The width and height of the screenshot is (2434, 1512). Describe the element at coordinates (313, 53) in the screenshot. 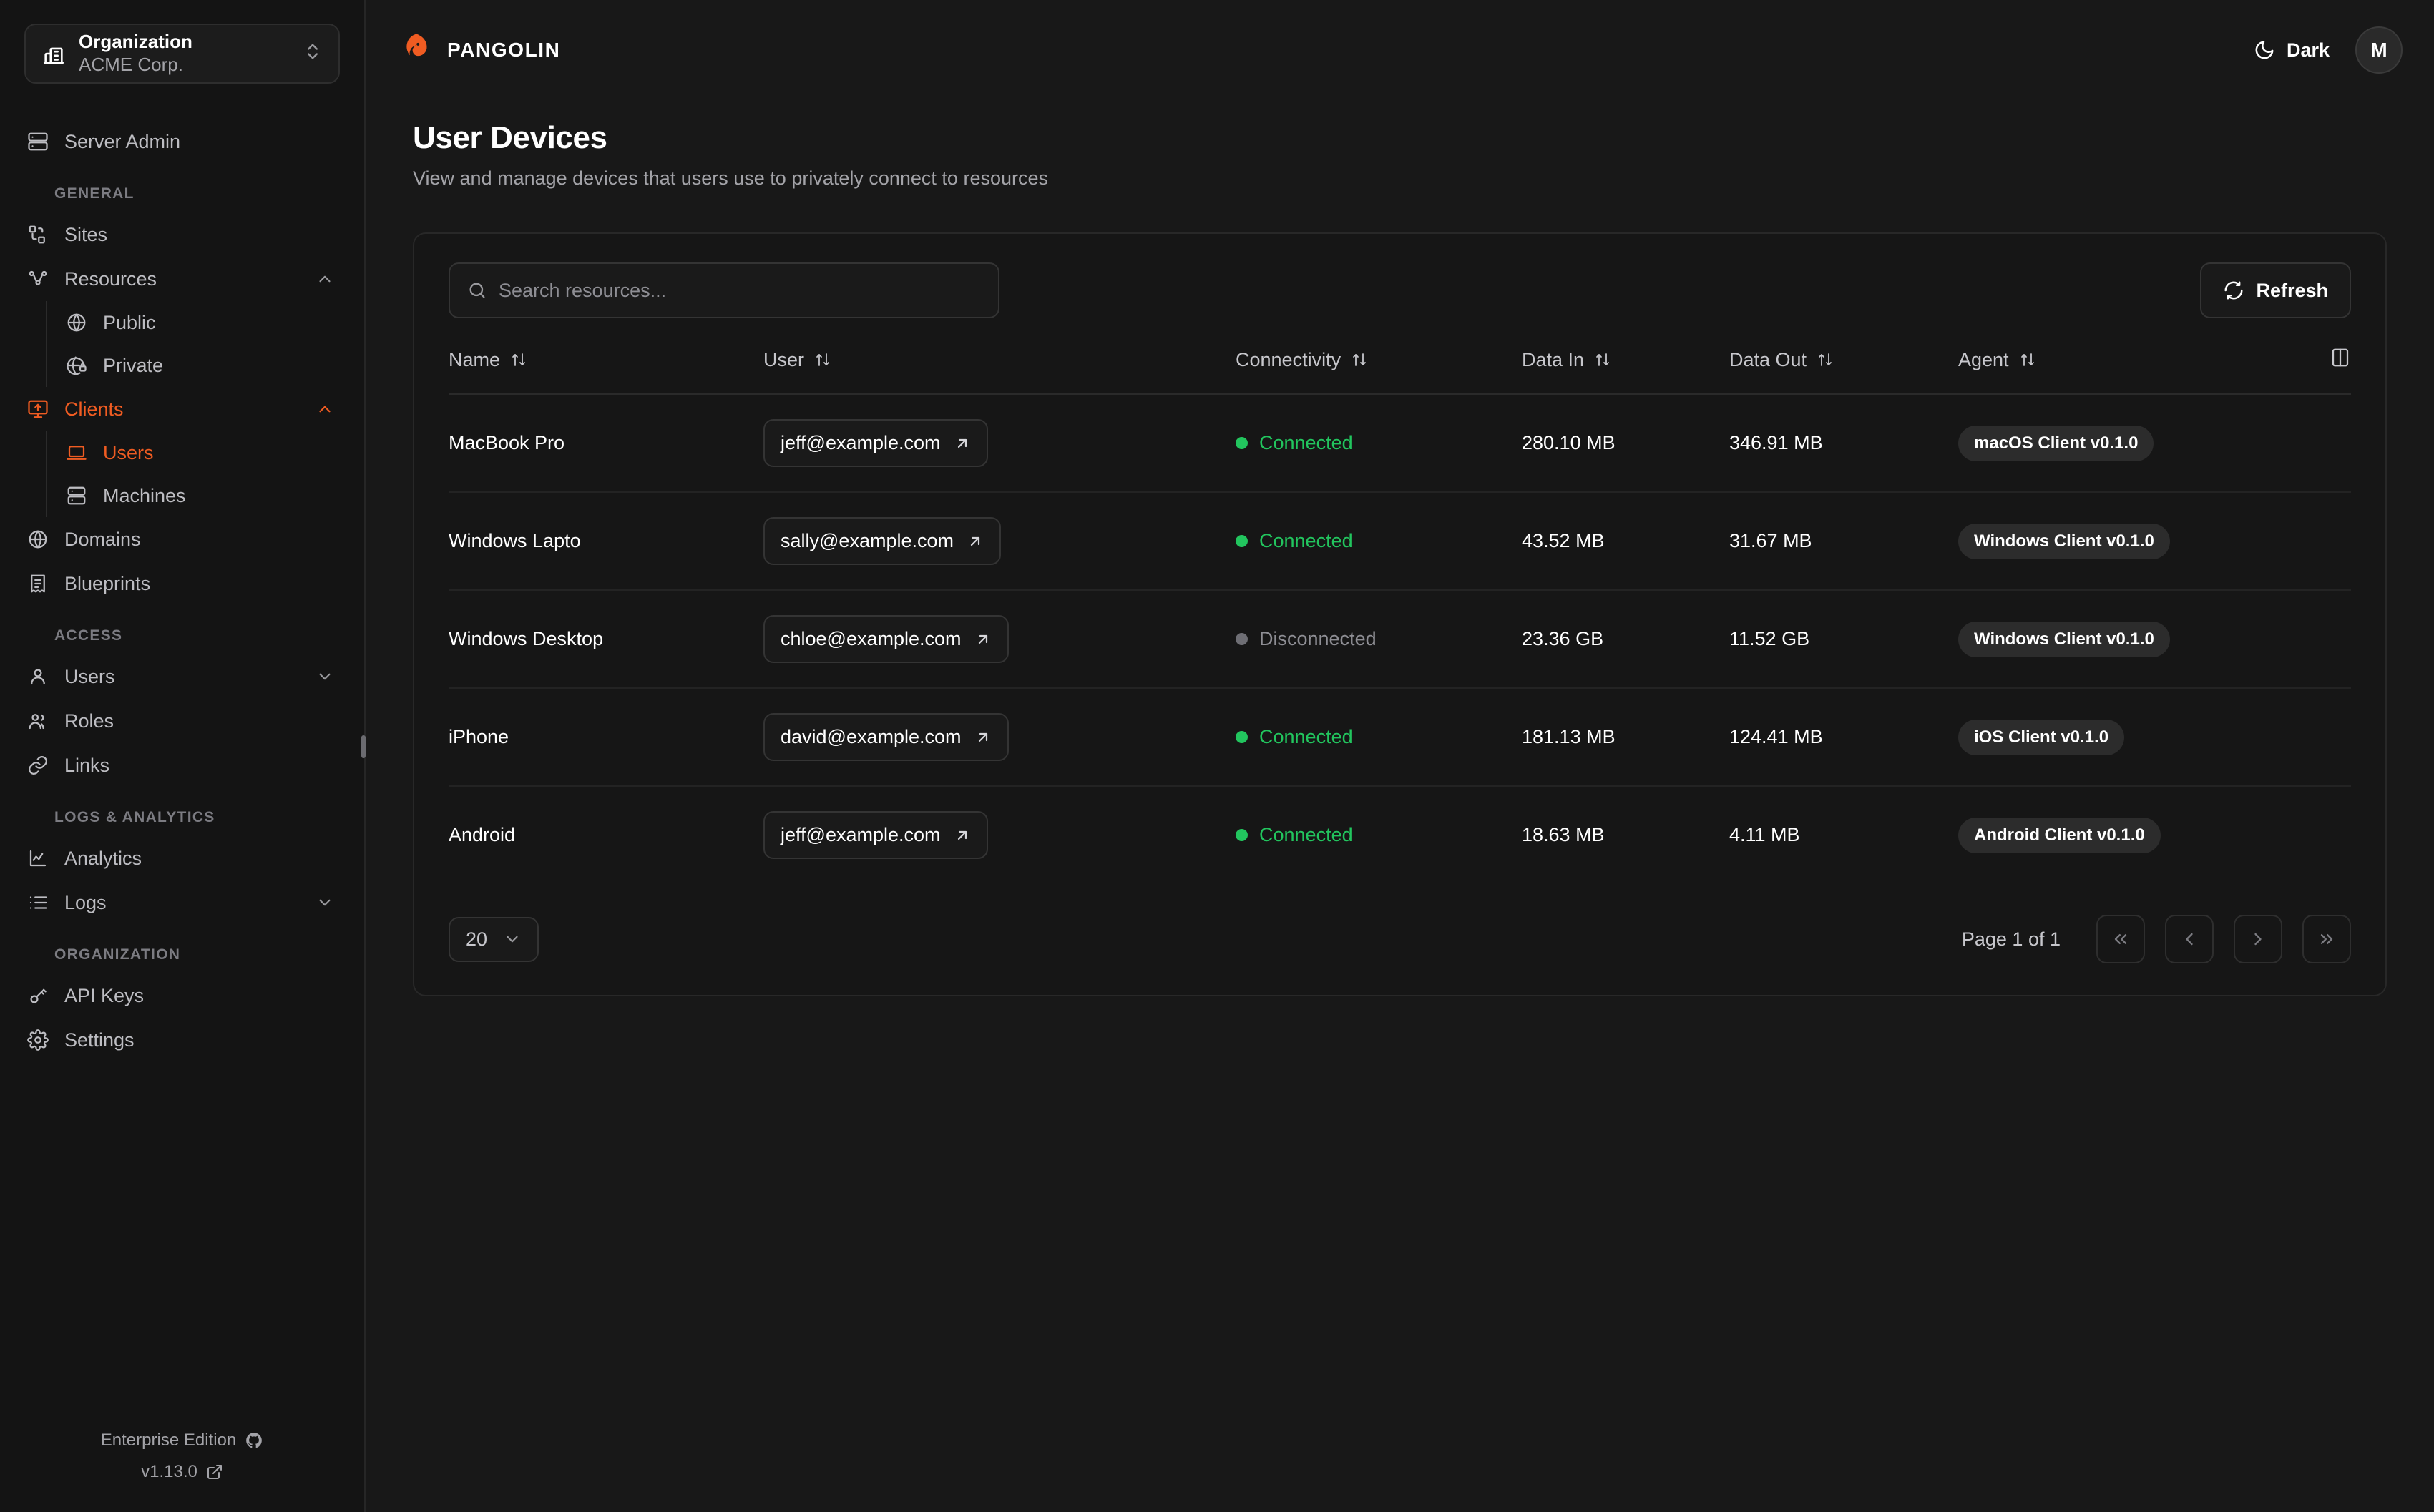

I see `chevron-up-down-icon` at that location.